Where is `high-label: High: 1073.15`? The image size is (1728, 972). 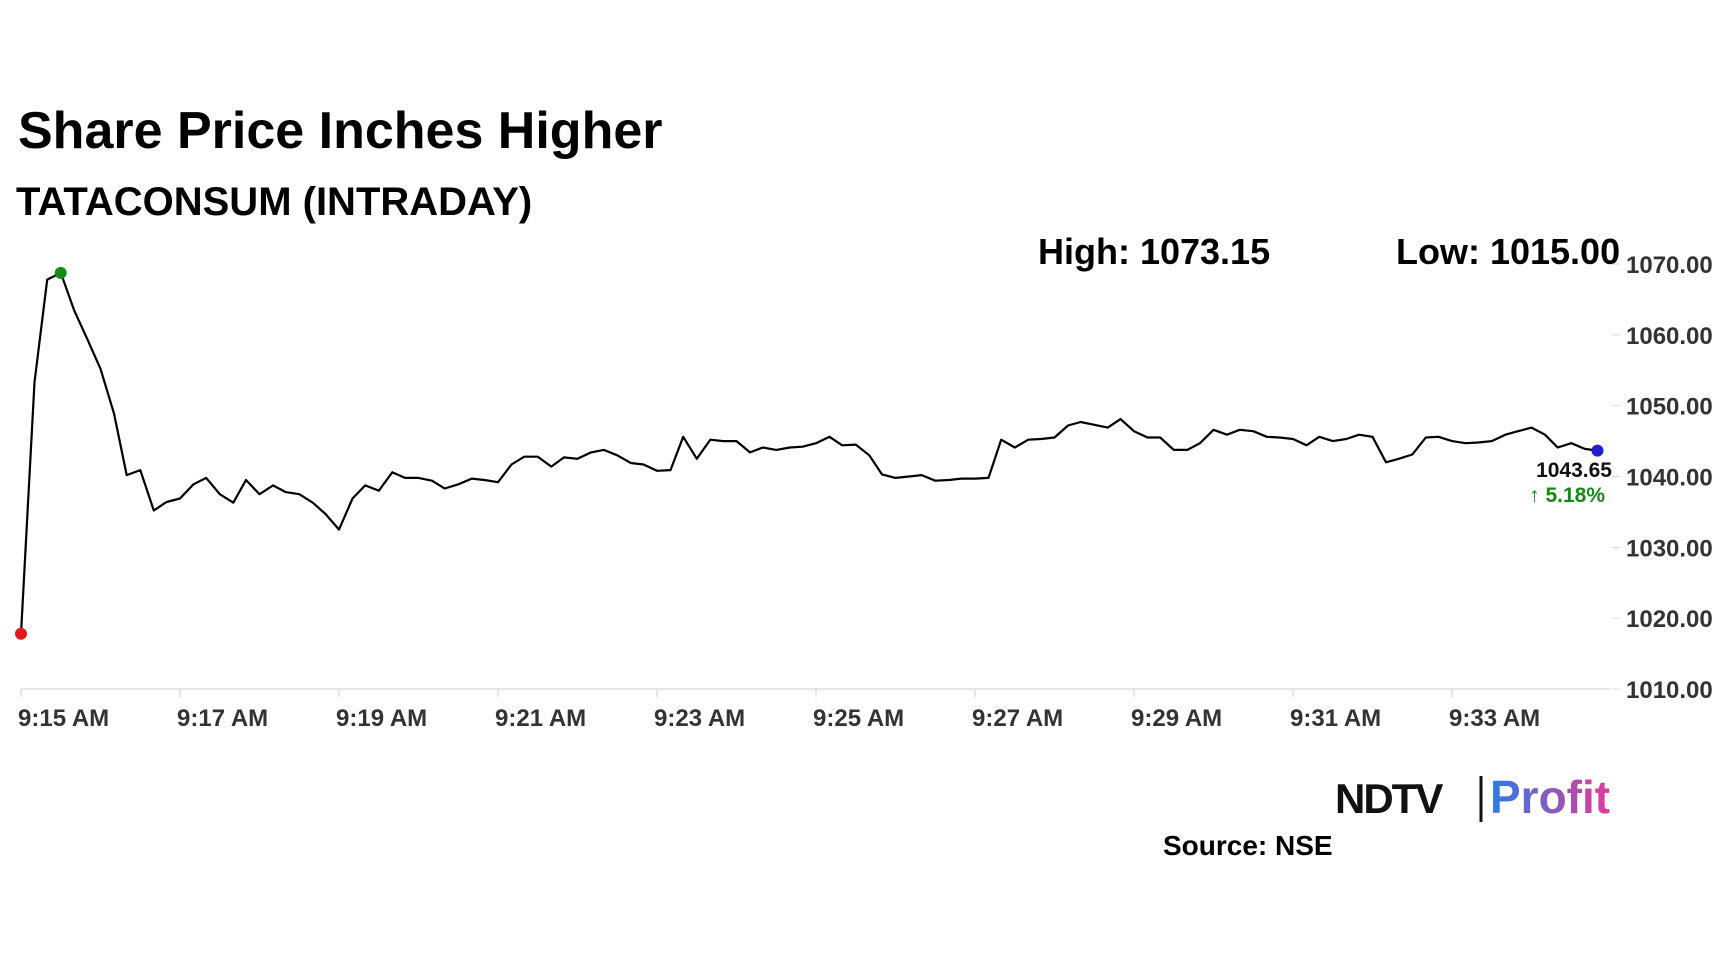 high-label: High: 1073.15 is located at coordinates (1154, 251).